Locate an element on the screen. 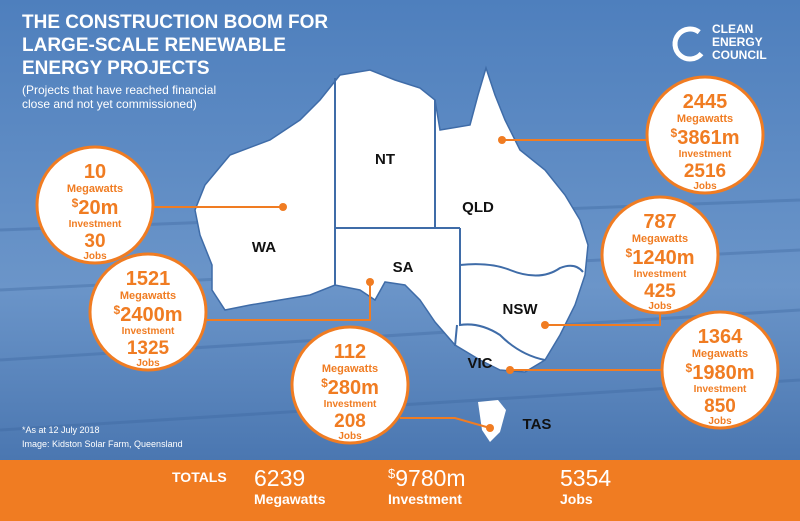 This screenshot has width=800, height=521. total-investment: $9780m is located at coordinates (427, 478).